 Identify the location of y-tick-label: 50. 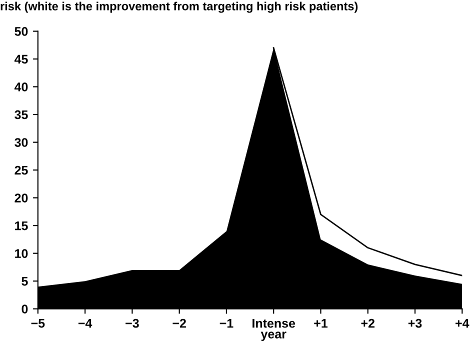
(21, 31).